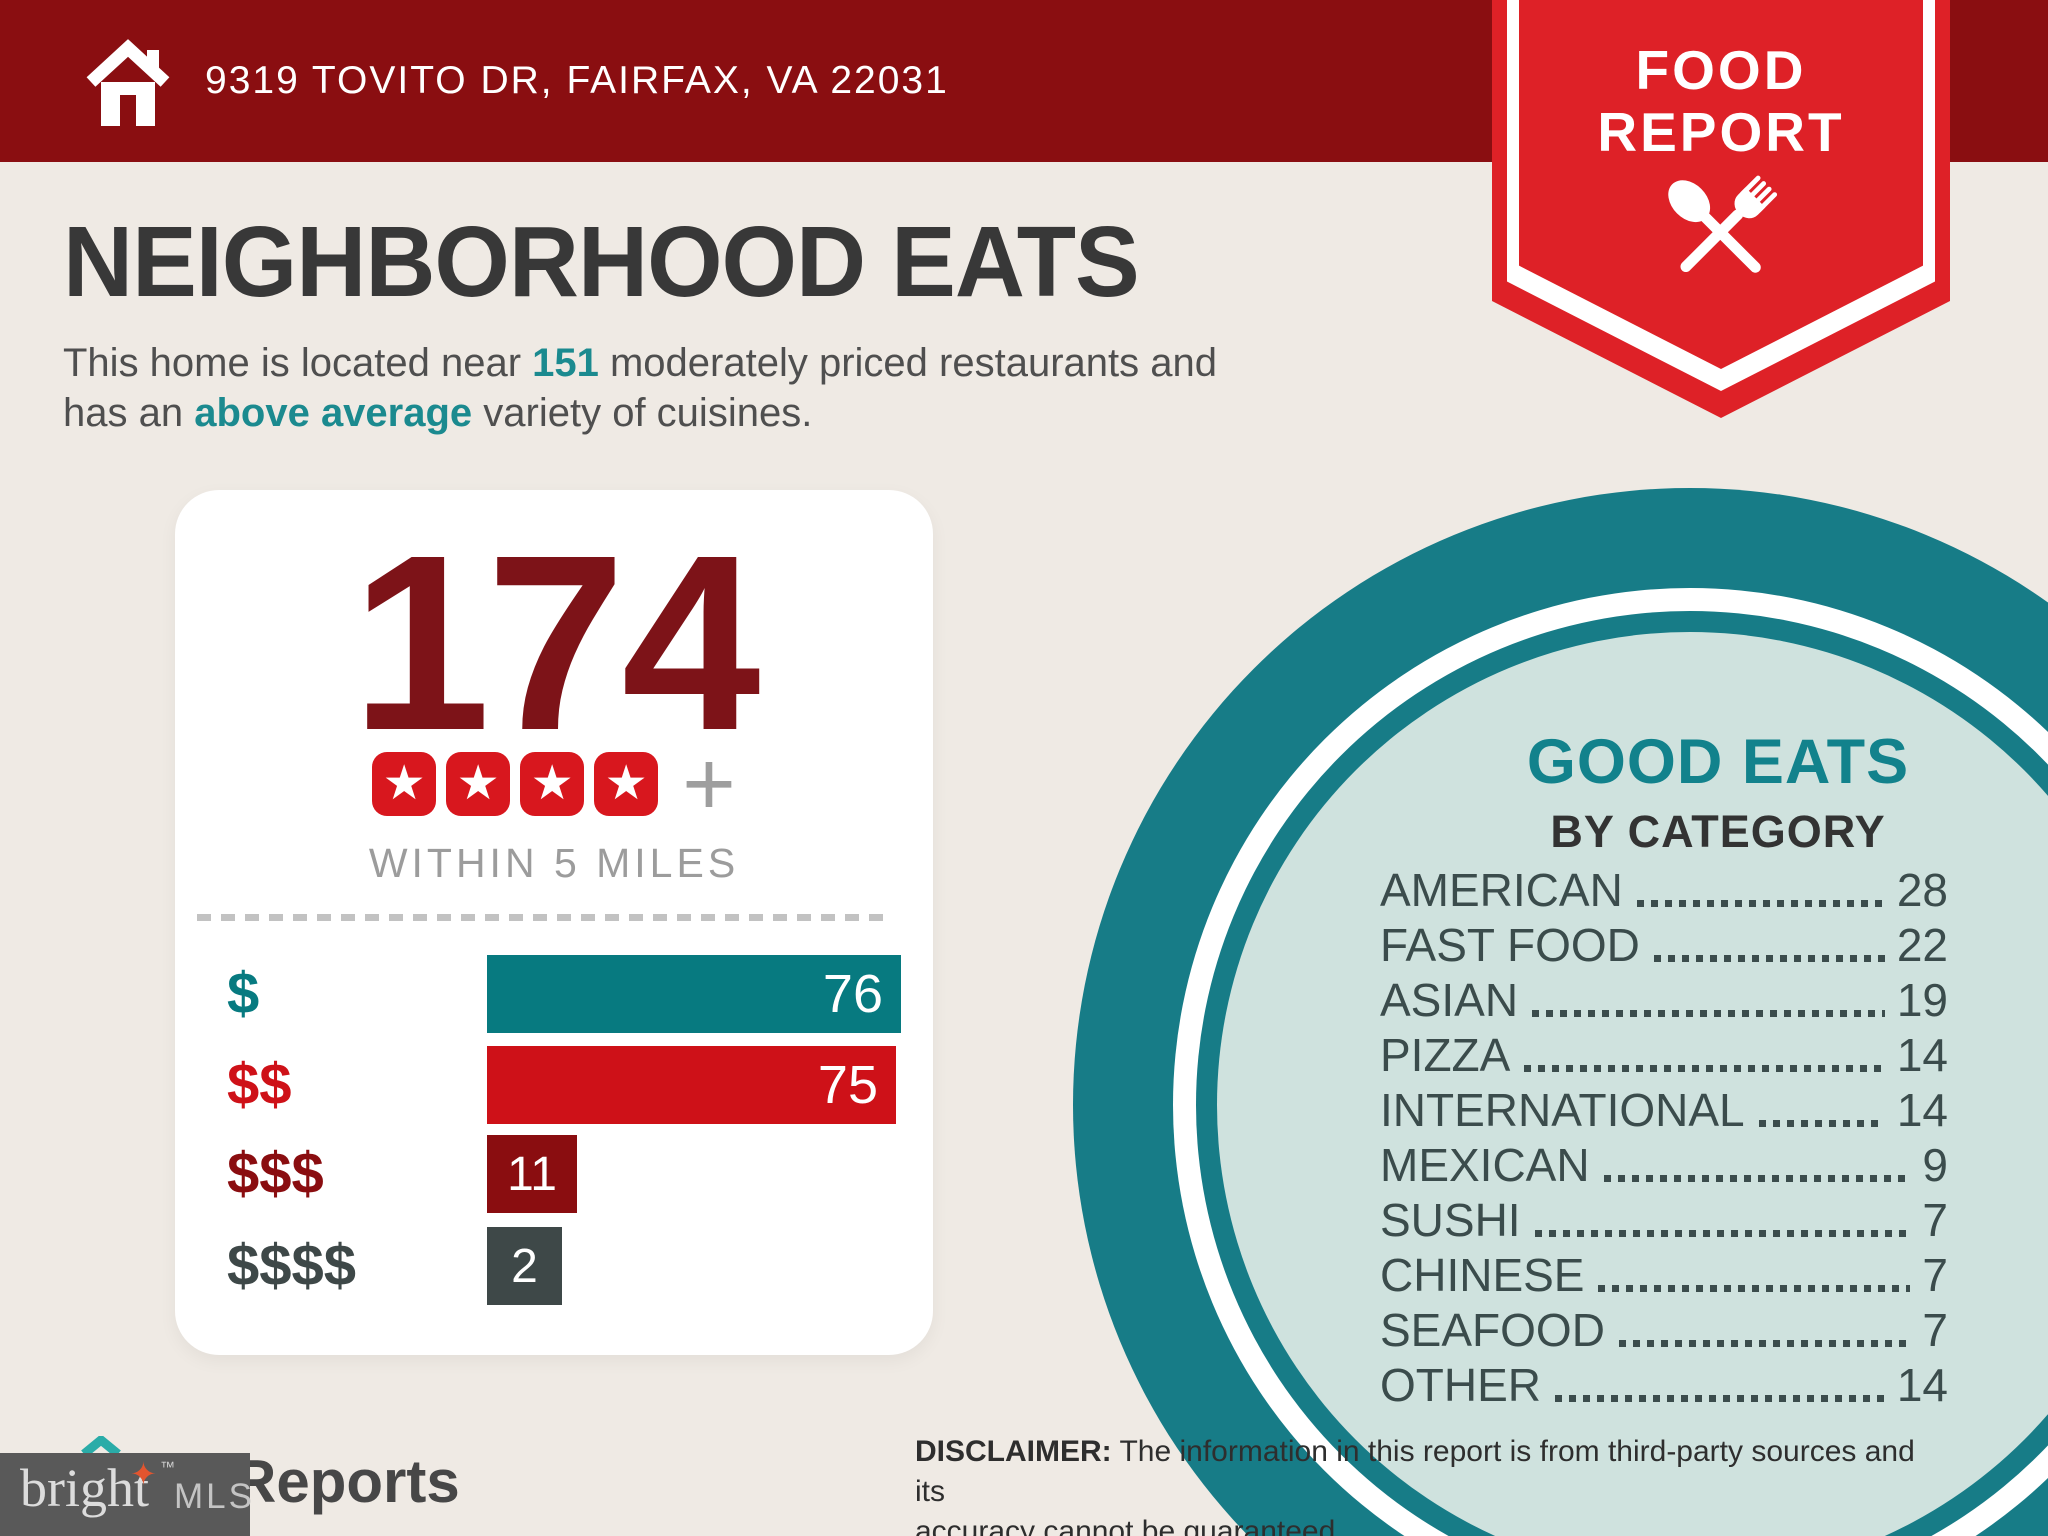 Image resolution: width=2048 pixels, height=1536 pixels. I want to click on category-label: OTHER, so click(1460, 1385).